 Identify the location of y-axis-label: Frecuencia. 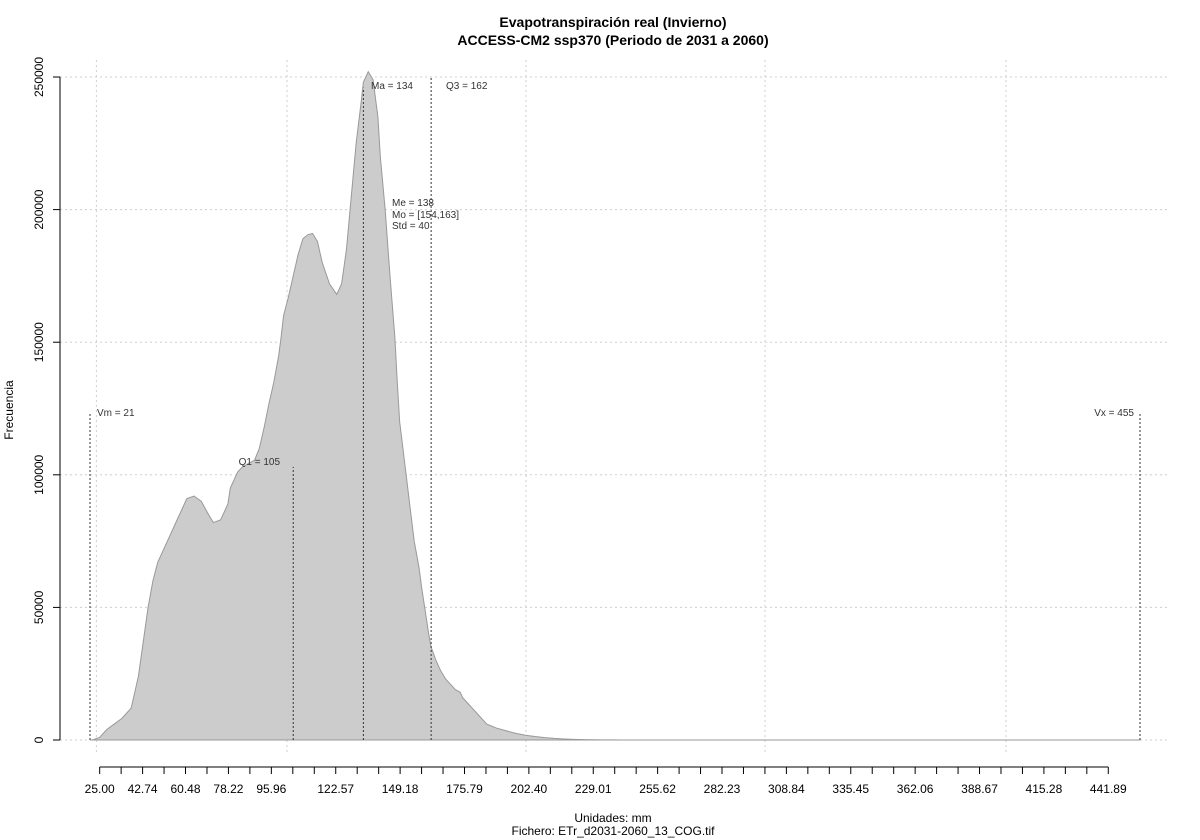
(9, 410).